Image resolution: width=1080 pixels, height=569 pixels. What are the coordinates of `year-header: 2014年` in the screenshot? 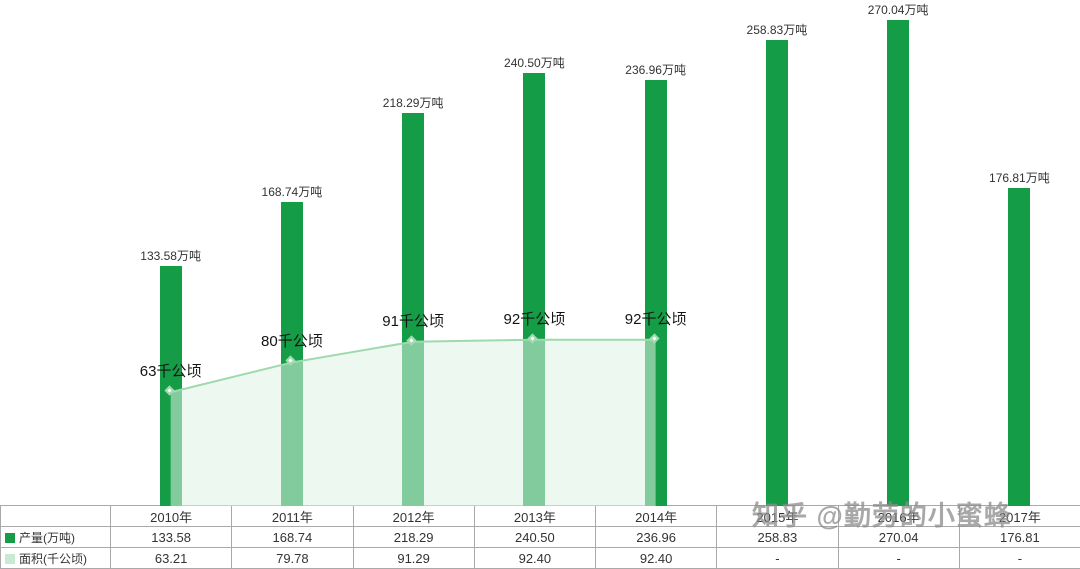 It's located at (656, 516).